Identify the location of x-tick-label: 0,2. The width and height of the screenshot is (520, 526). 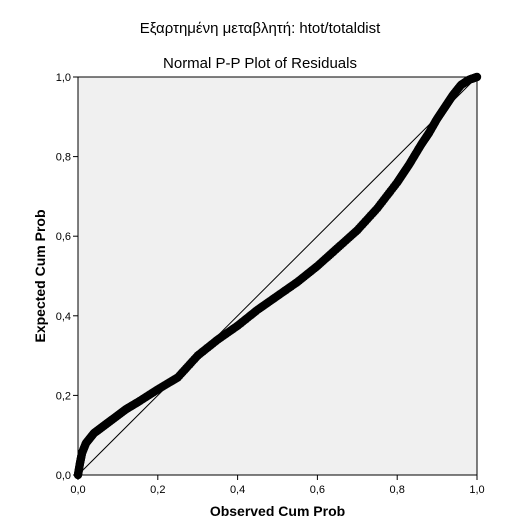
(157, 490).